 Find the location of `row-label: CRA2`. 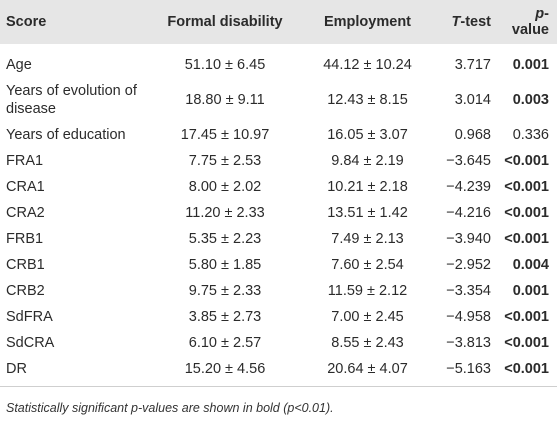

row-label: CRA2 is located at coordinates (25, 213).